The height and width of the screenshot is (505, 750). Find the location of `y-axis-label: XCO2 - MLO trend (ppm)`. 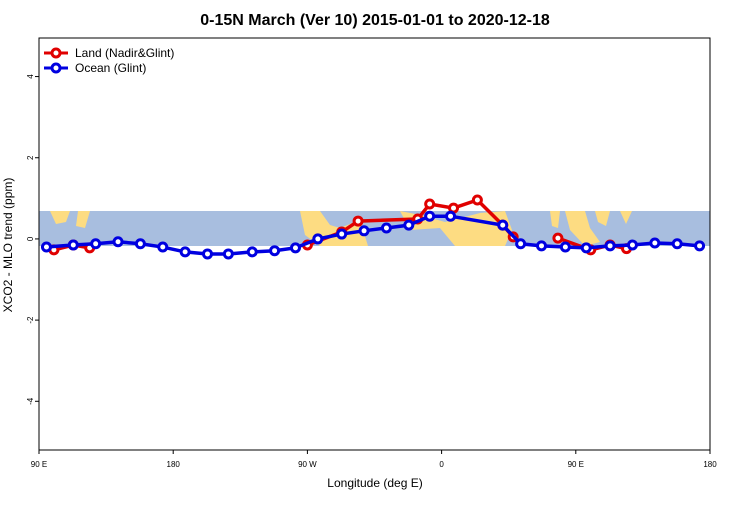

y-axis-label: XCO2 - MLO trend (ppm) is located at coordinates (8, 245).